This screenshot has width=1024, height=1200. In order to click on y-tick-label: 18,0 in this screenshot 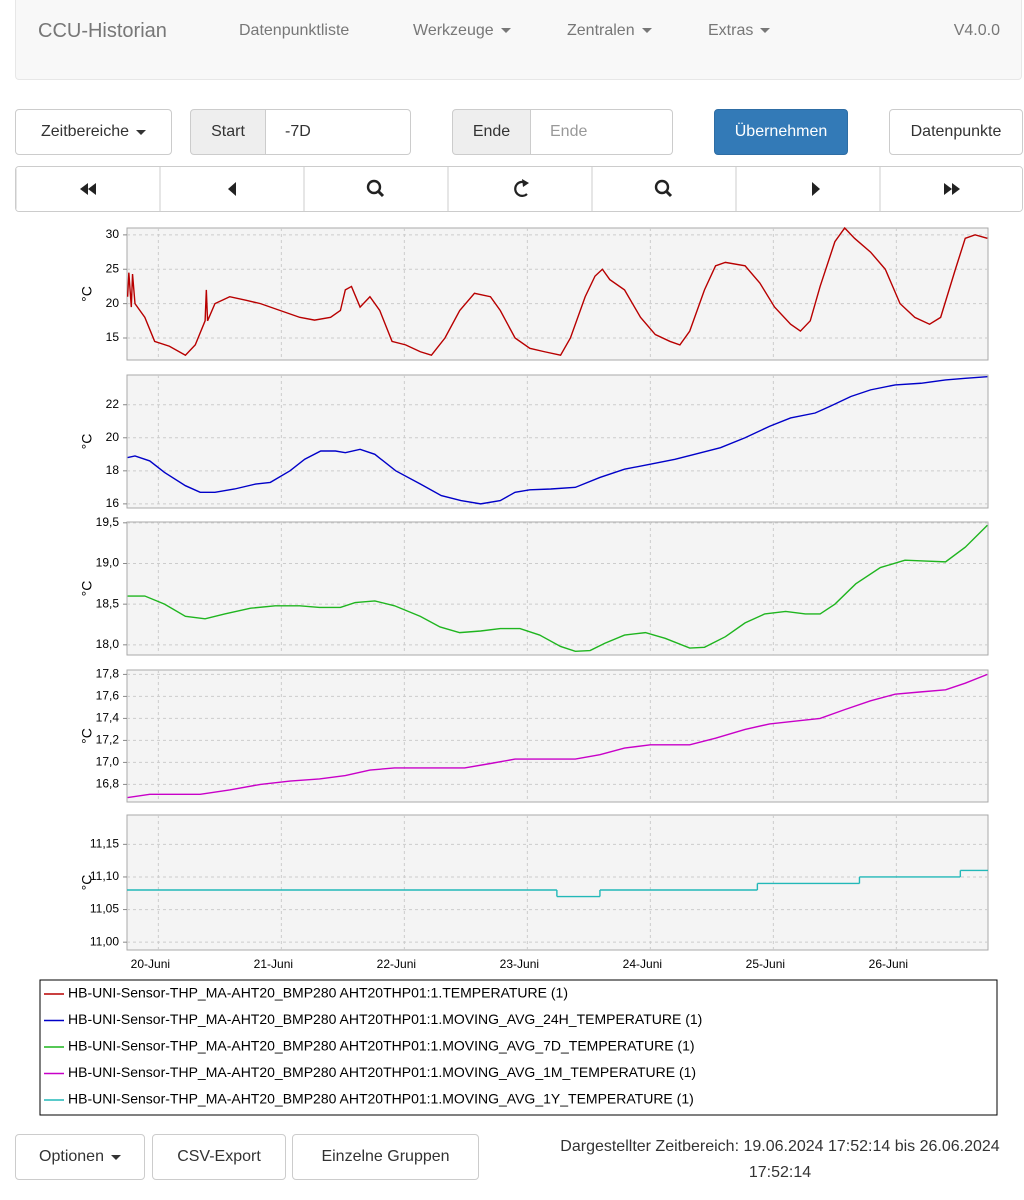, I will do `click(108, 644)`.